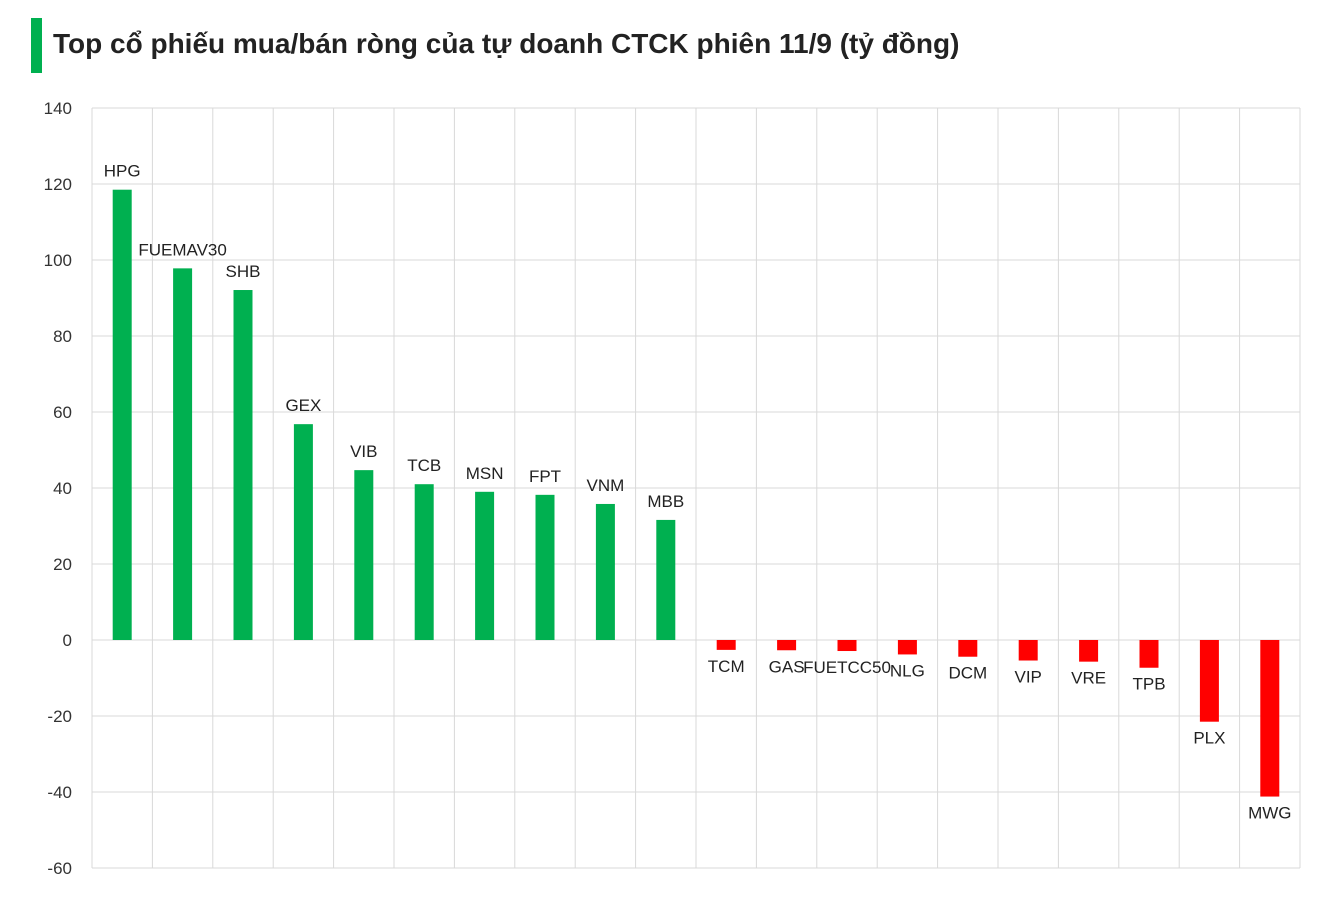 This screenshot has height=904, width=1322. Describe the element at coordinates (968, 648) in the screenshot. I see `bar-dcm` at that location.